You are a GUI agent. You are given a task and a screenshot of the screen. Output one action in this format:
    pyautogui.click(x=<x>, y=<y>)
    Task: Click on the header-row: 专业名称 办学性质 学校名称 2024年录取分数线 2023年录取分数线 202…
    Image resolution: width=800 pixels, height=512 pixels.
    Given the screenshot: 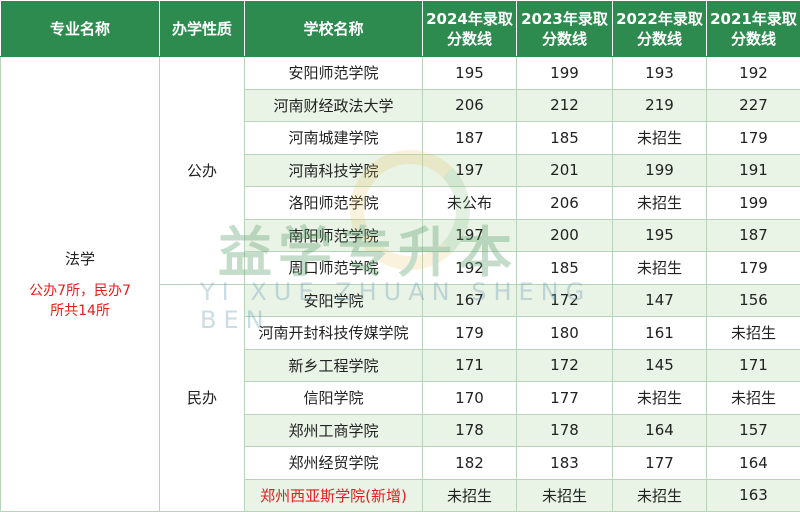 What is the action you would take?
    pyautogui.click(x=400, y=28)
    